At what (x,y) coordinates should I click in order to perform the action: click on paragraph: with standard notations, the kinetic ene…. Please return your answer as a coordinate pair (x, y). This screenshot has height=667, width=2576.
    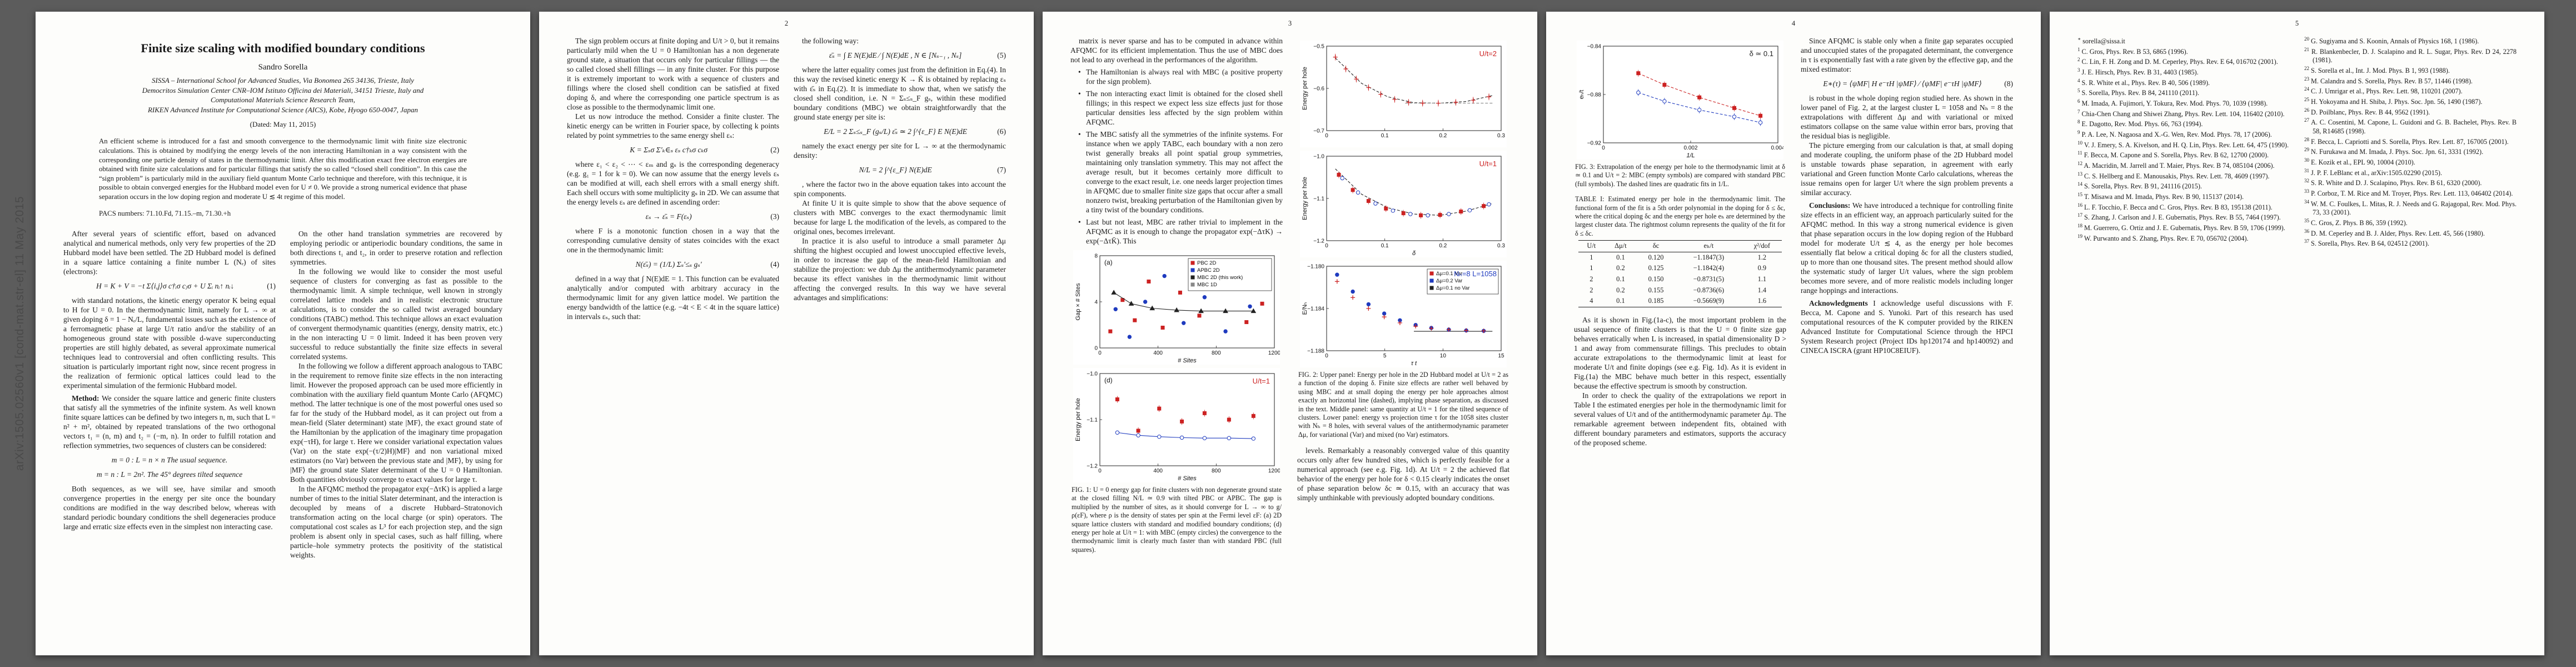
    Looking at the image, I should click on (169, 343).